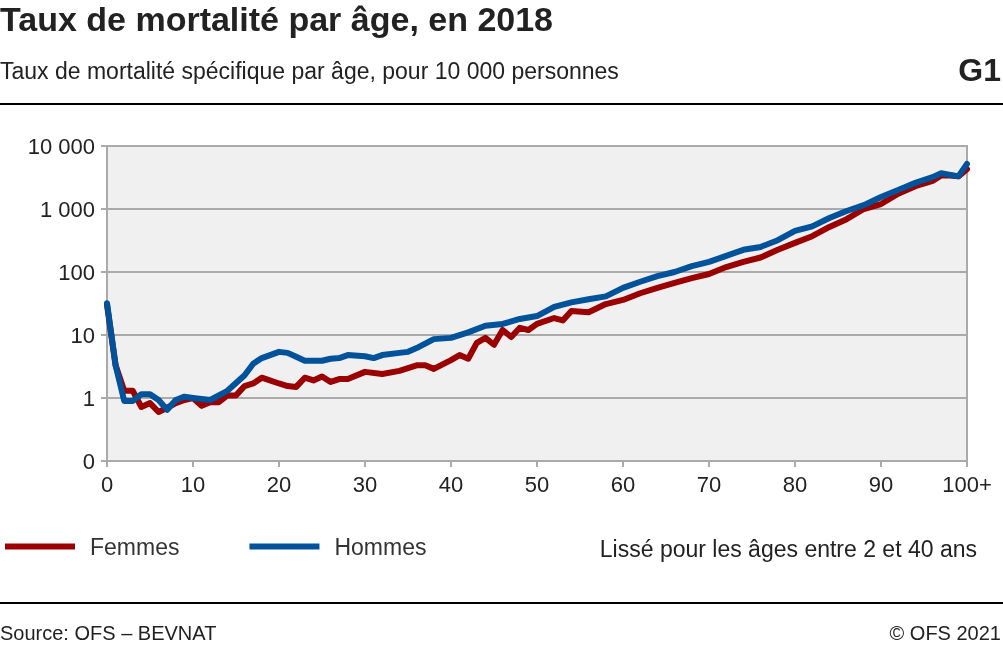 The width and height of the screenshot is (1003, 650). Describe the element at coordinates (623, 484) in the screenshot. I see `x-tick-label: 60` at that location.